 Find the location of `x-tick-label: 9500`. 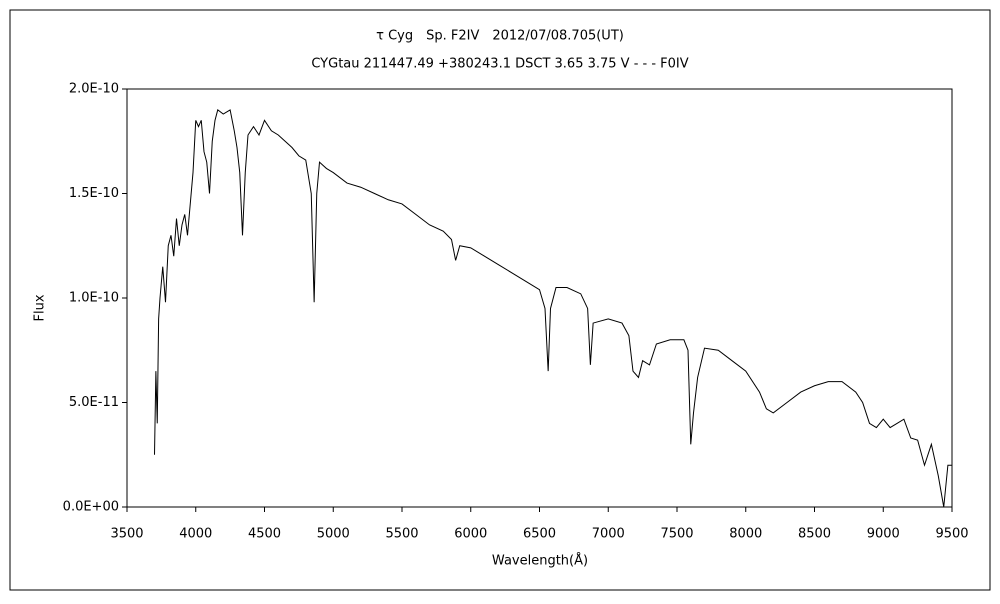

x-tick-label: 9500 is located at coordinates (951, 534).